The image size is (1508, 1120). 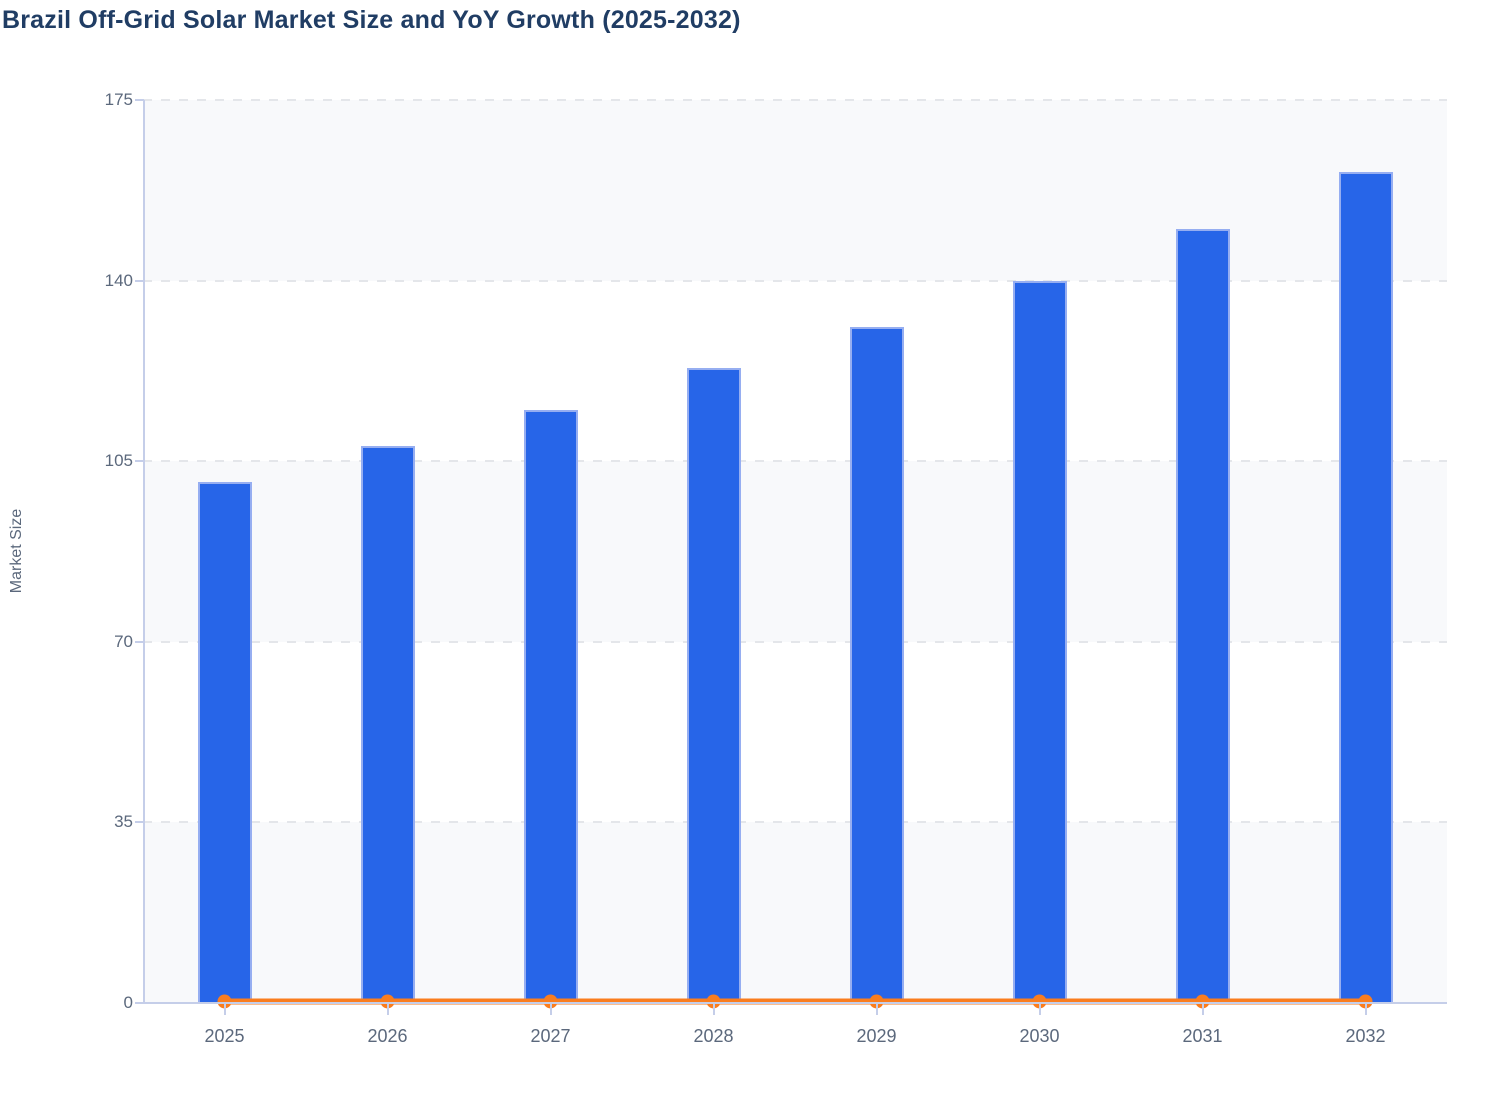 I want to click on bar-2032, so click(x=1365, y=587).